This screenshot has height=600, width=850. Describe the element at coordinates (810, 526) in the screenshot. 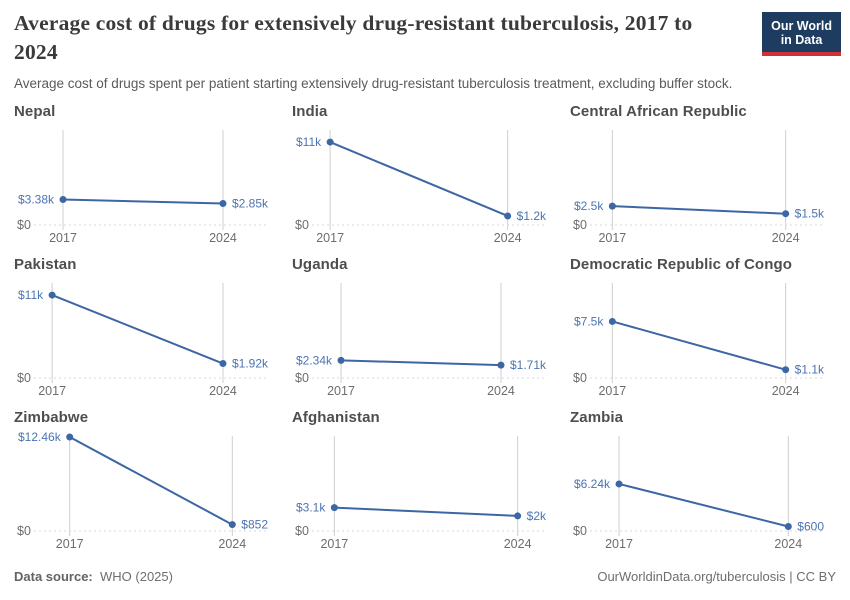

I see `value-label-2024: $600` at that location.